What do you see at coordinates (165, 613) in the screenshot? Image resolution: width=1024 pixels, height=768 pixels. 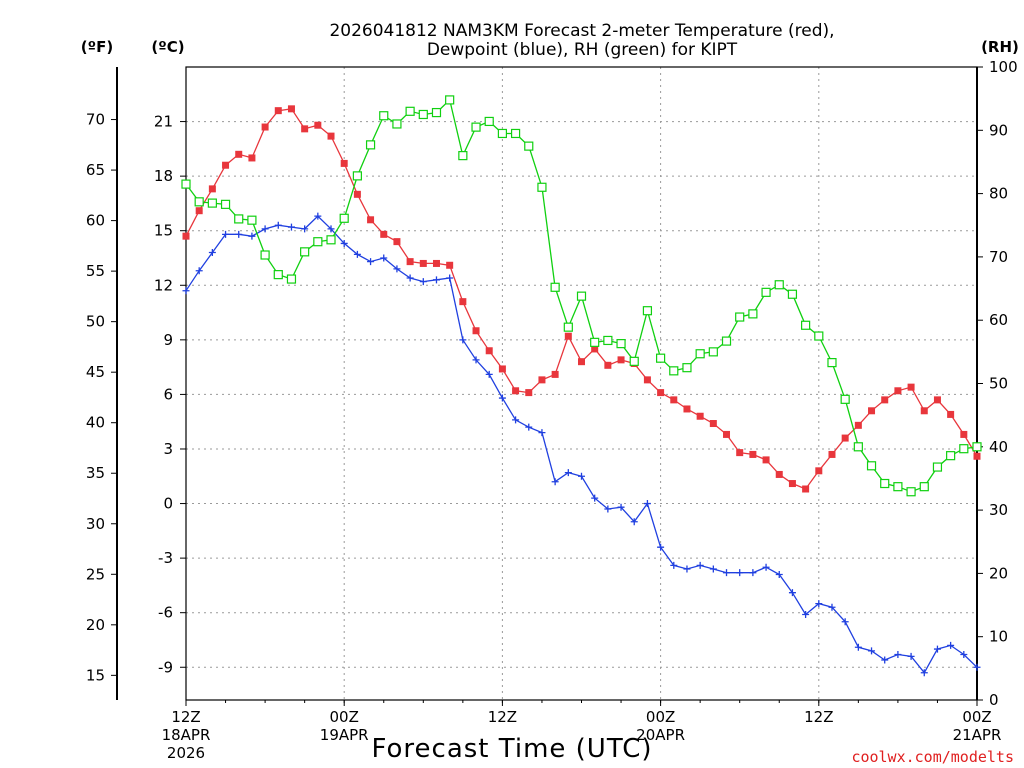 I see `celsius-tick-label: -6` at bounding box center [165, 613].